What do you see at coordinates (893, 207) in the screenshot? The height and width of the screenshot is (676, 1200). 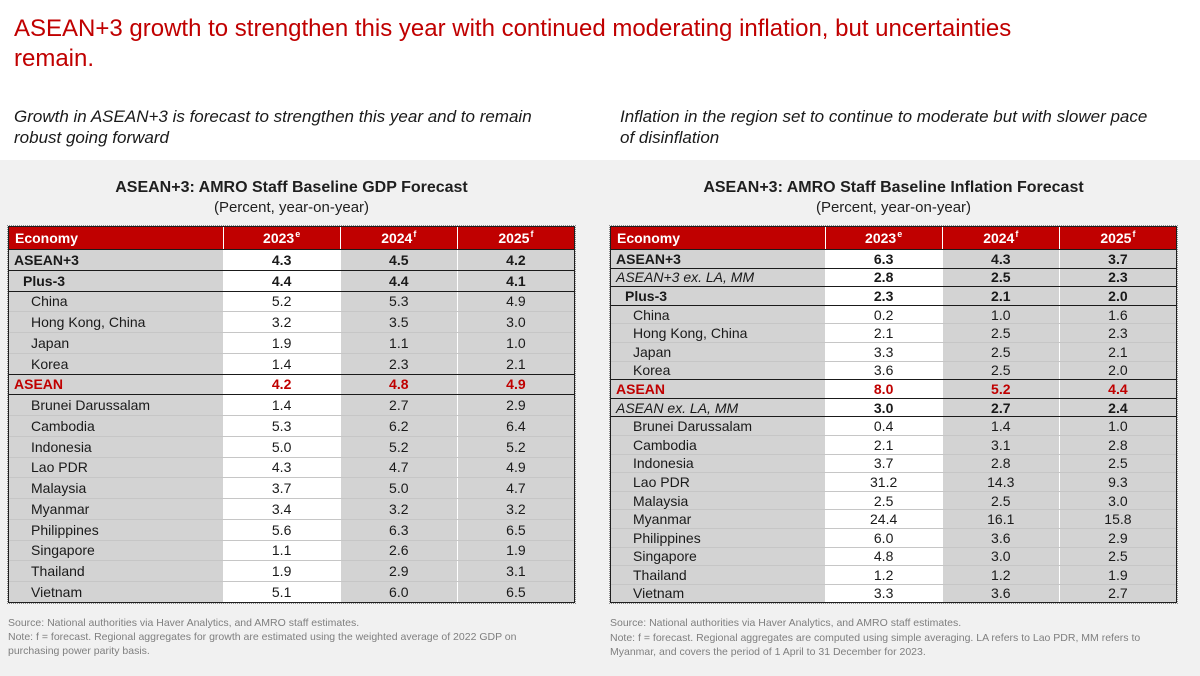 I see `inflation-table-subtitle: (Percent, year-on-year)` at bounding box center [893, 207].